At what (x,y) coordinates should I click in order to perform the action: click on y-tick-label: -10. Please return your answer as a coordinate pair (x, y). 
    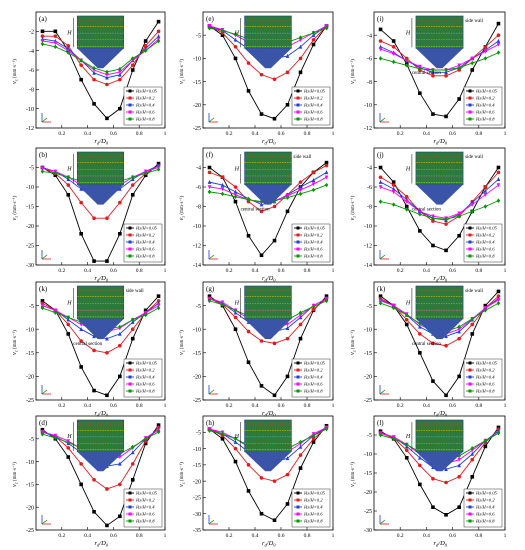
    Looking at the image, I should click on (197, 450).